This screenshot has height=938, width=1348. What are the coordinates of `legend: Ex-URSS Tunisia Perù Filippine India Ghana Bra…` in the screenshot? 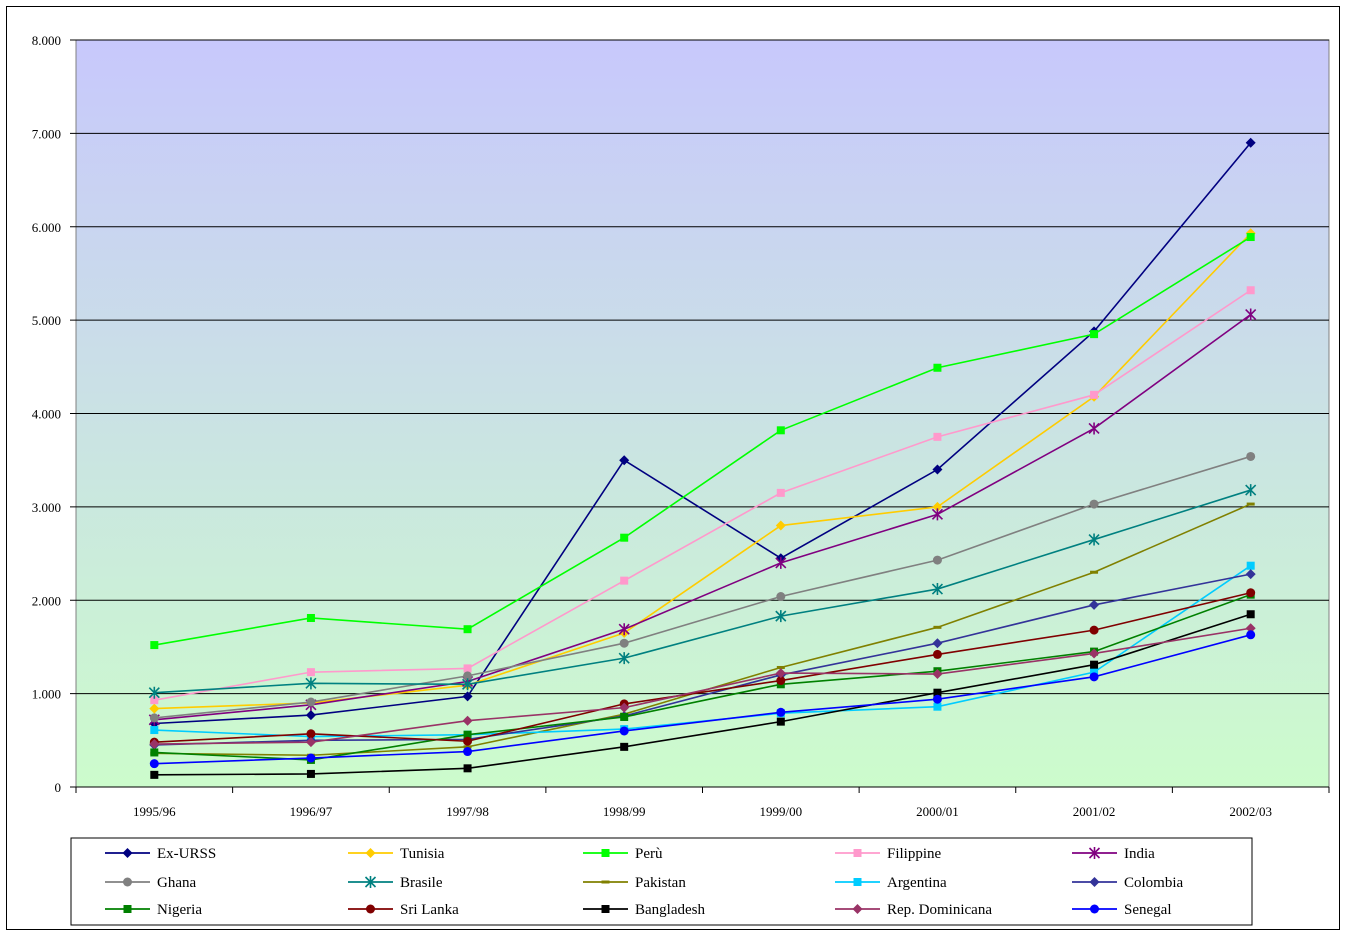 It's located at (644, 882).